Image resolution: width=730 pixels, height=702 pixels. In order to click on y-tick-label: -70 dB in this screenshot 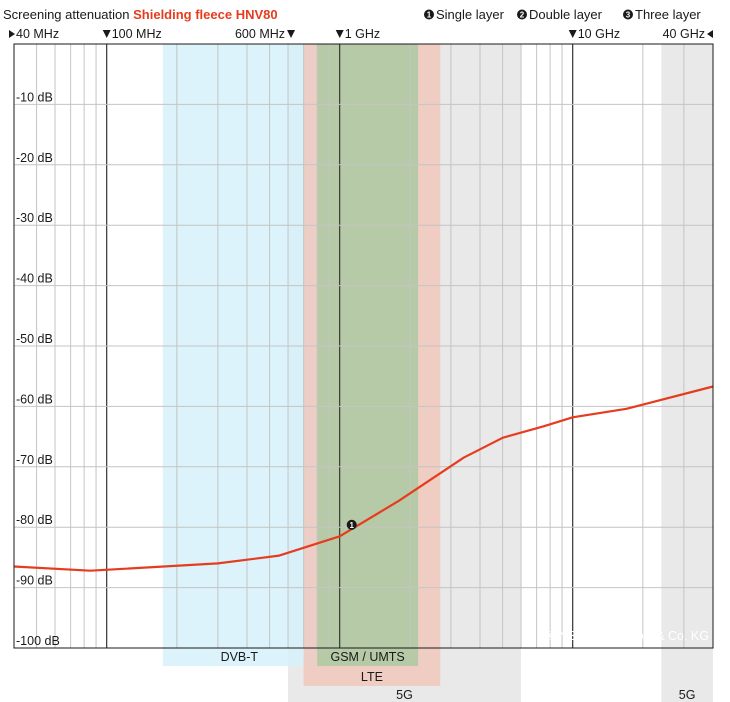, I will do `click(34, 460)`.